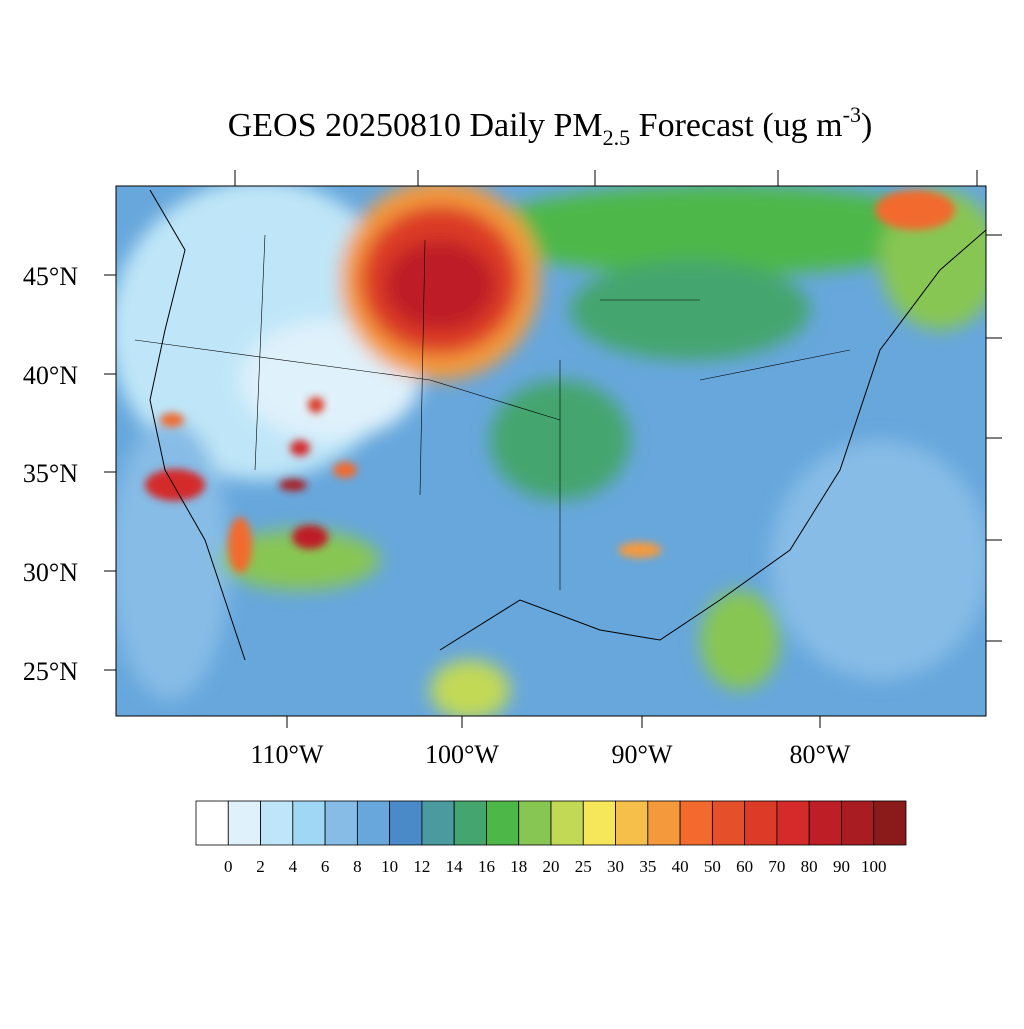 Image resolution: width=1024 pixels, height=1029 pixels. What do you see at coordinates (50, 276) in the screenshot?
I see `lat-label: 45°N` at bounding box center [50, 276].